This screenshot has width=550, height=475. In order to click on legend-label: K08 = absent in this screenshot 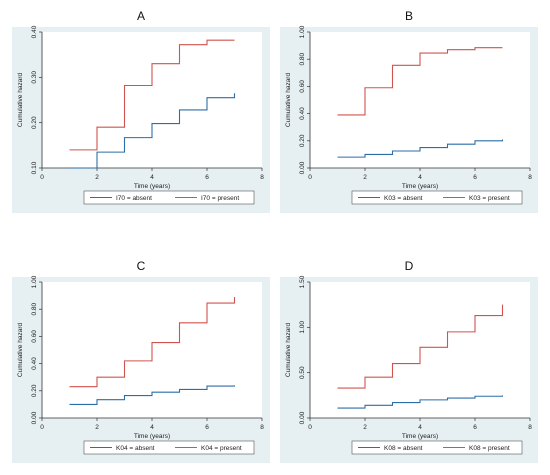, I will do `click(403, 448)`.